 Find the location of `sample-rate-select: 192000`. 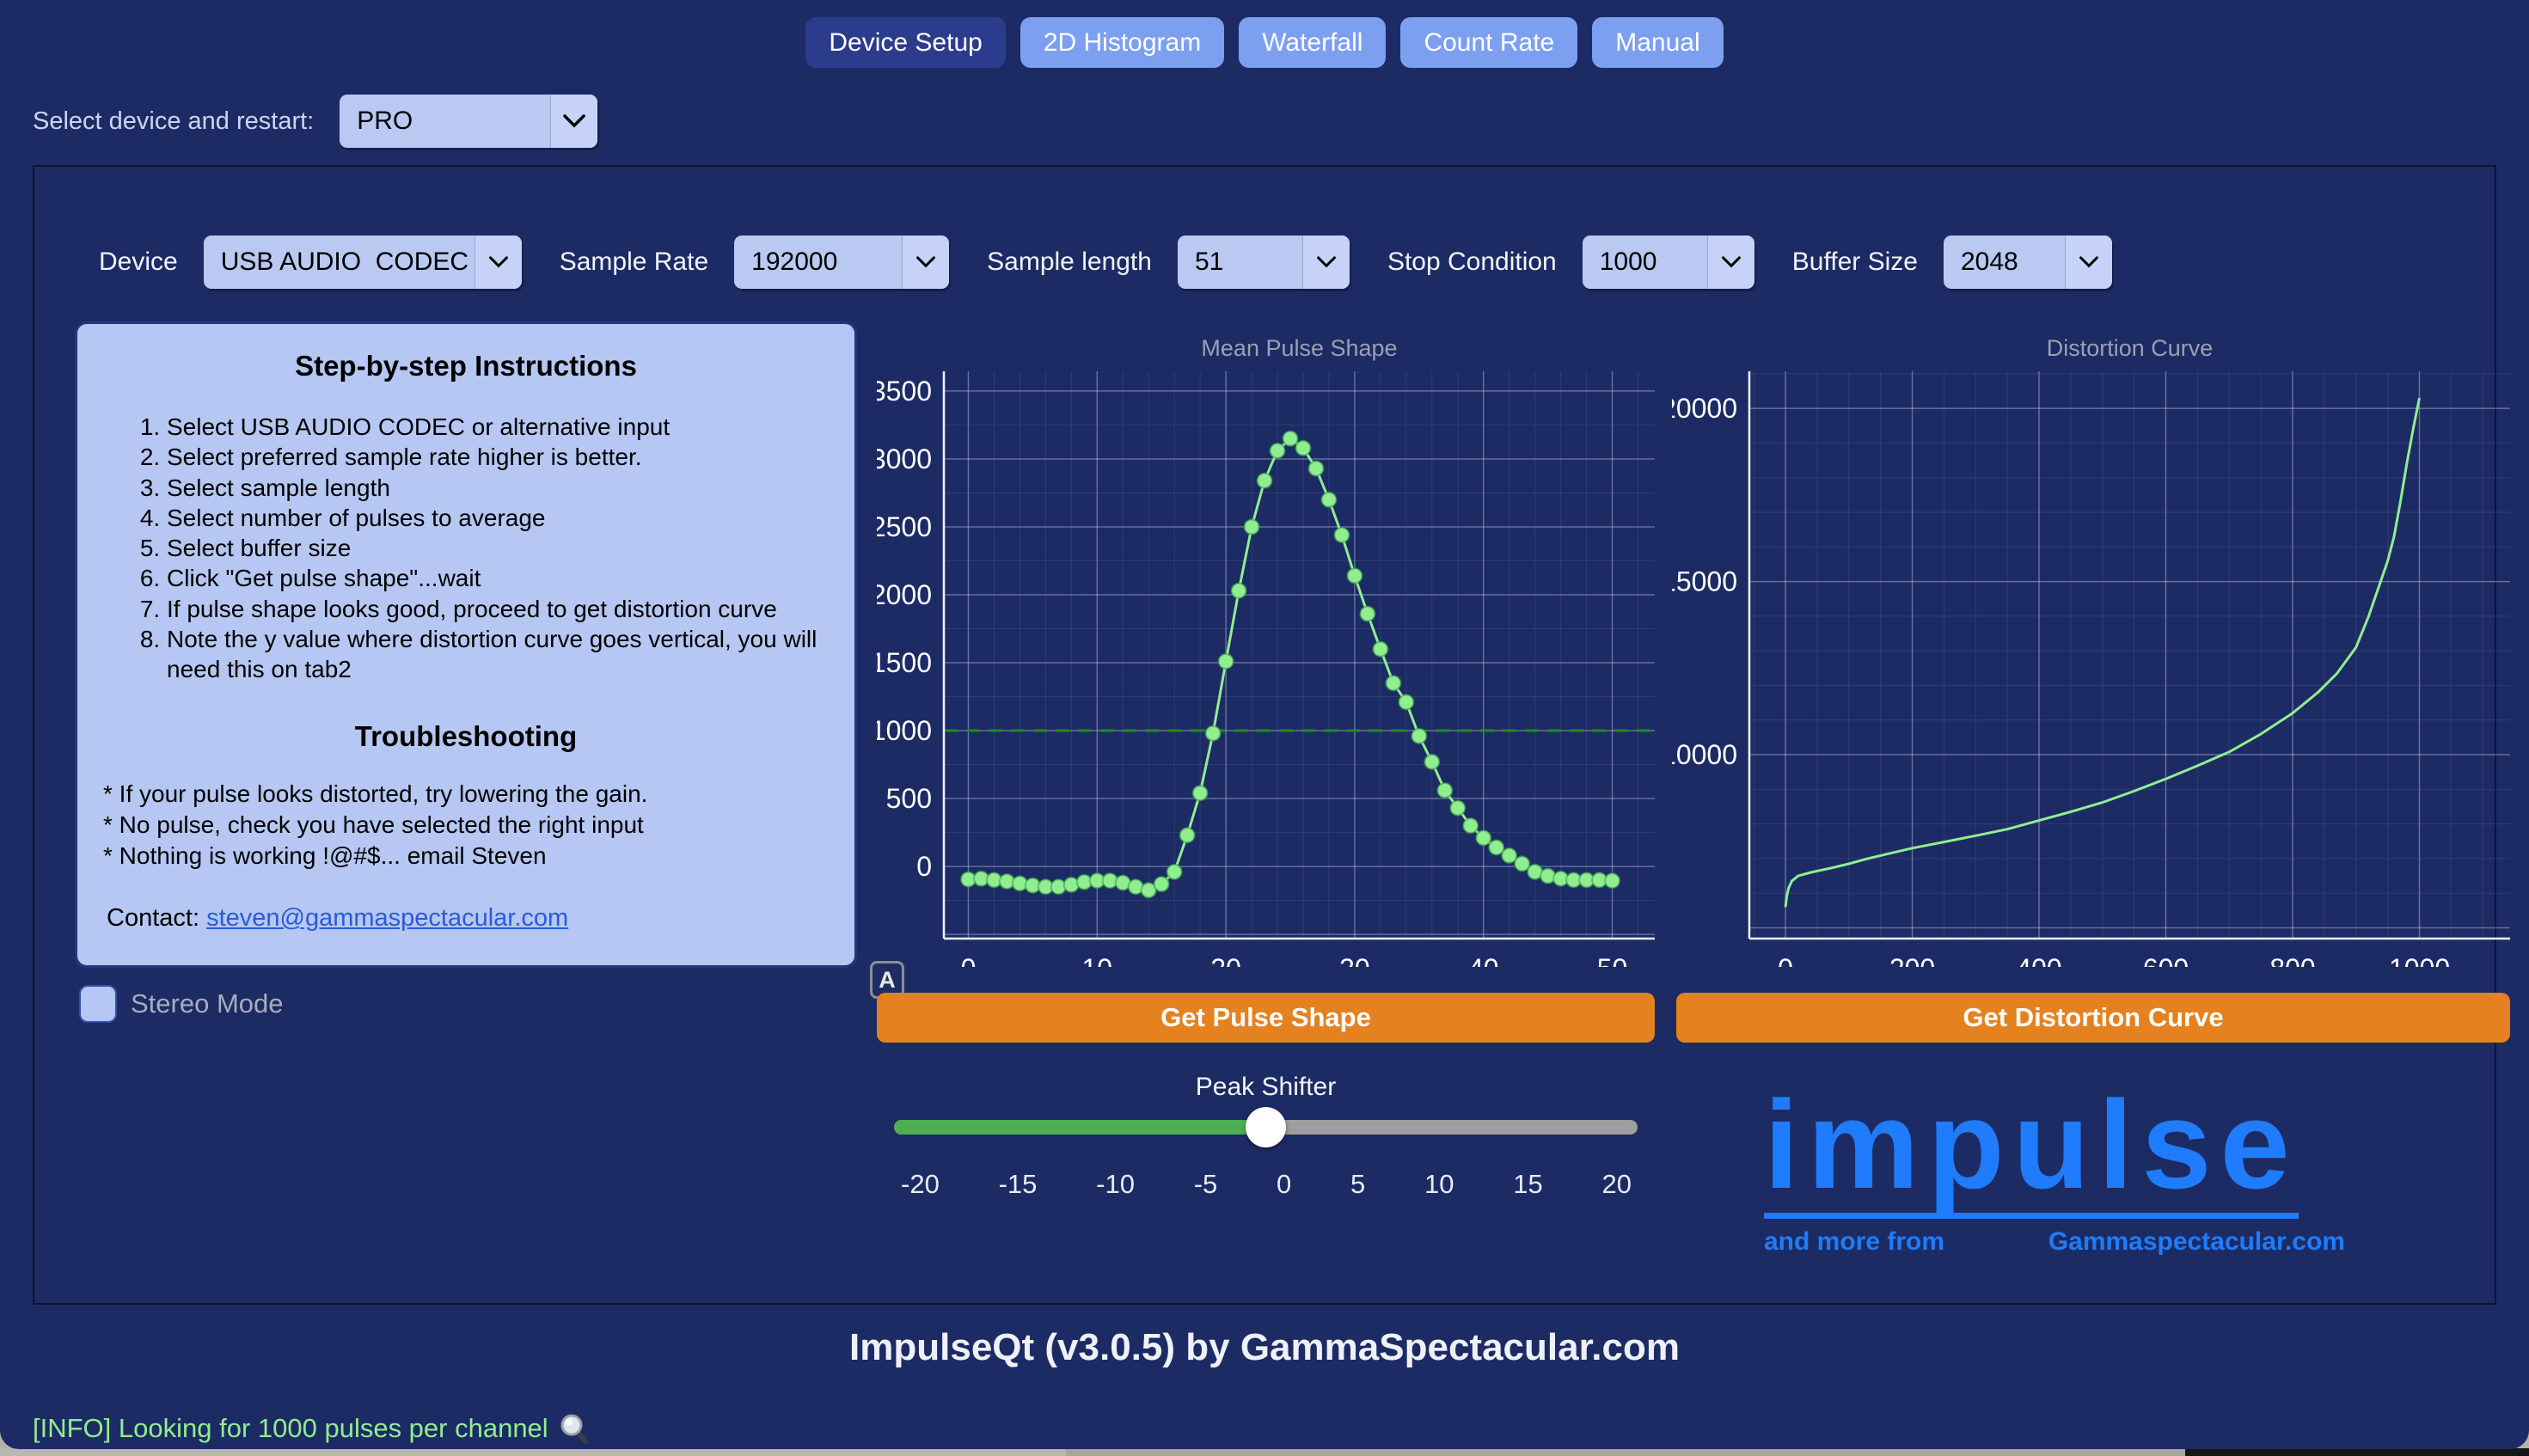

sample-rate-select: 192000 is located at coordinates (842, 262).